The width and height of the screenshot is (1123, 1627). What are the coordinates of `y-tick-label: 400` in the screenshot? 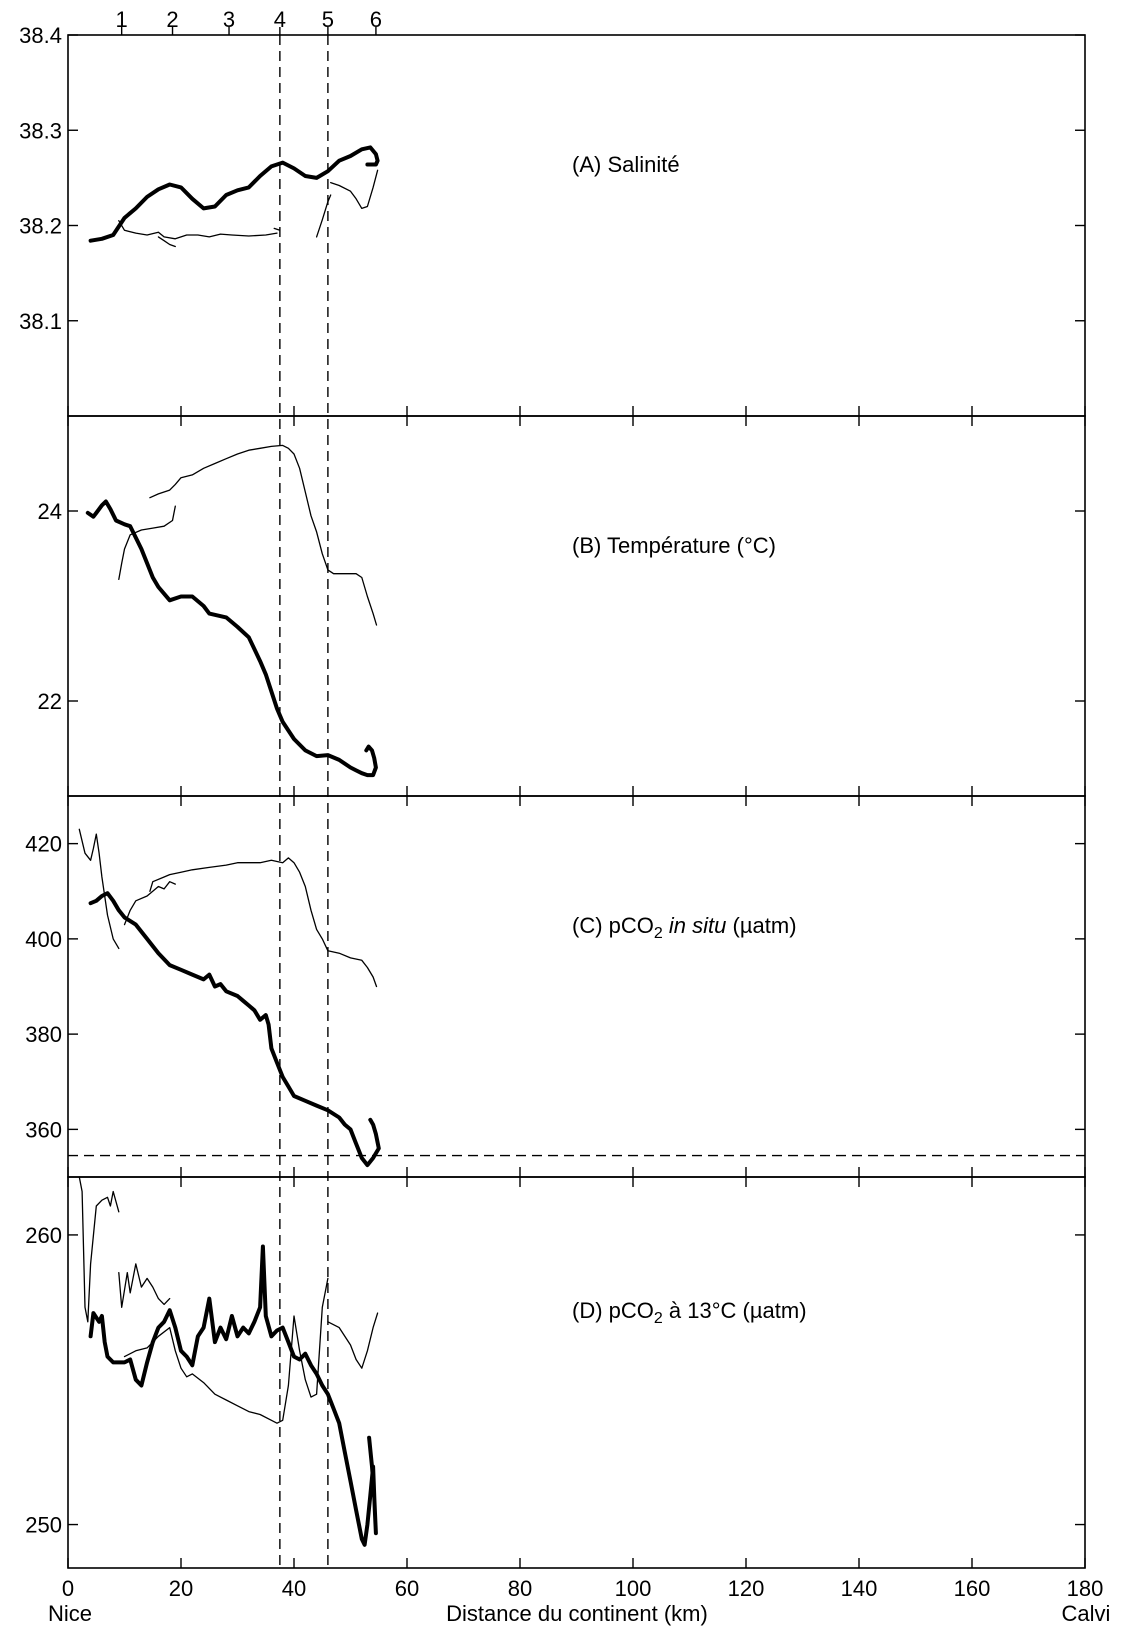 It's located at (43, 939).